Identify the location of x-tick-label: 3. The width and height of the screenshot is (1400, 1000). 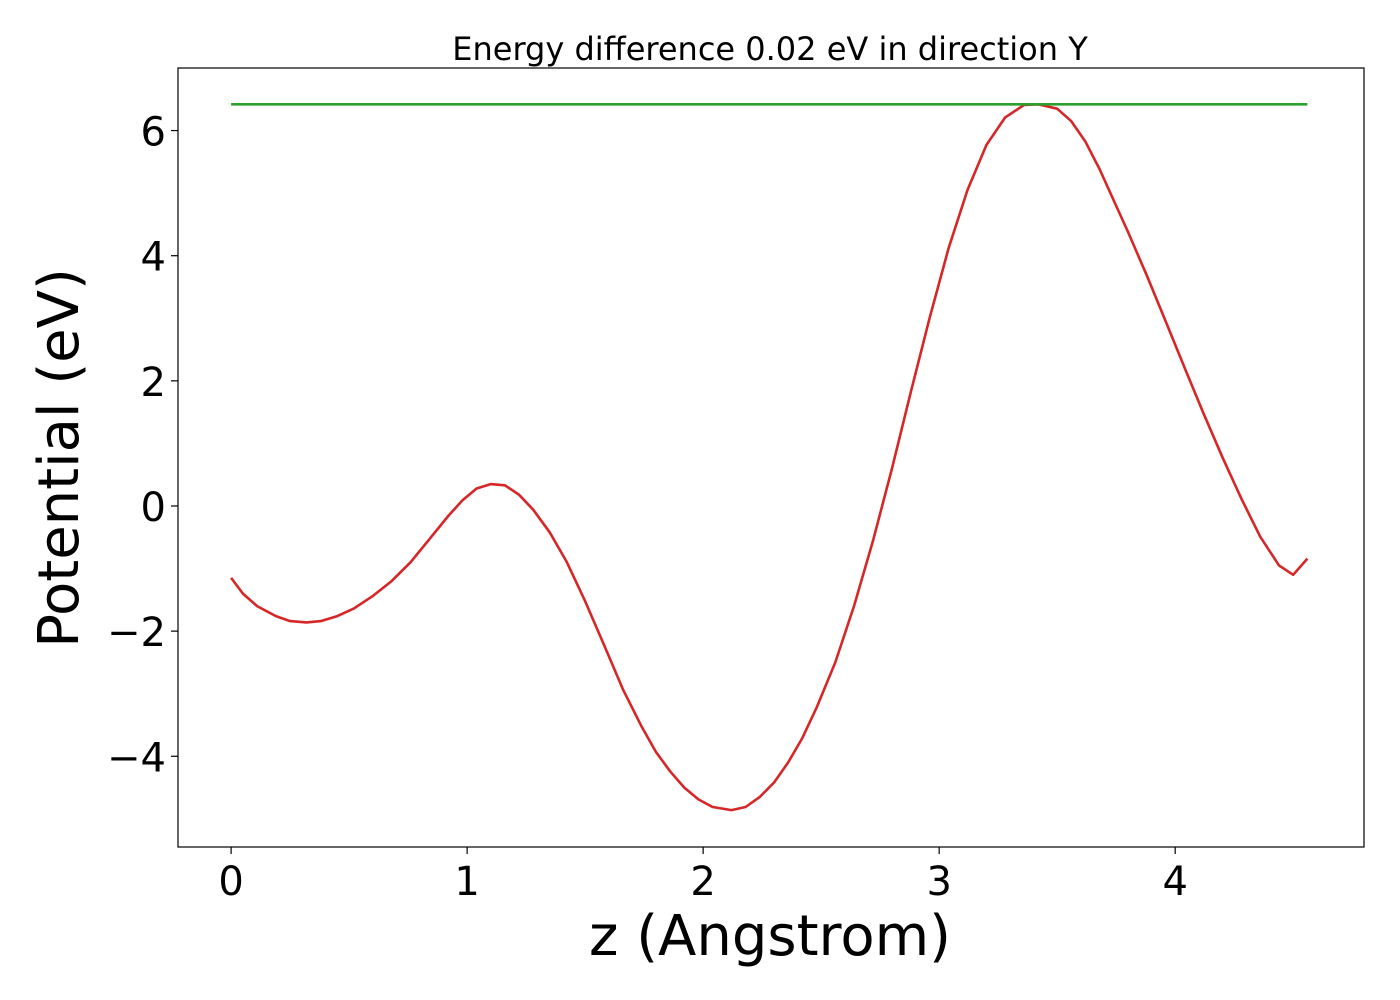
(938, 882).